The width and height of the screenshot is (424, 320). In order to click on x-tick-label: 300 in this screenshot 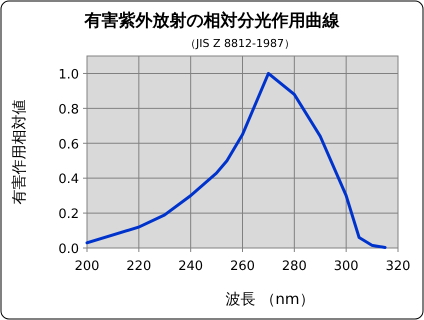, I will do `click(346, 266)`.